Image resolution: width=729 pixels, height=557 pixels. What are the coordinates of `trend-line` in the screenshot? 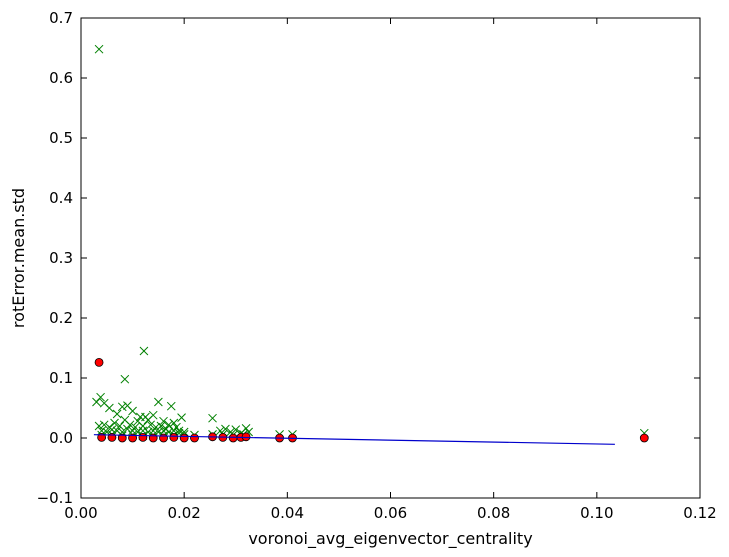 It's located at (354, 439).